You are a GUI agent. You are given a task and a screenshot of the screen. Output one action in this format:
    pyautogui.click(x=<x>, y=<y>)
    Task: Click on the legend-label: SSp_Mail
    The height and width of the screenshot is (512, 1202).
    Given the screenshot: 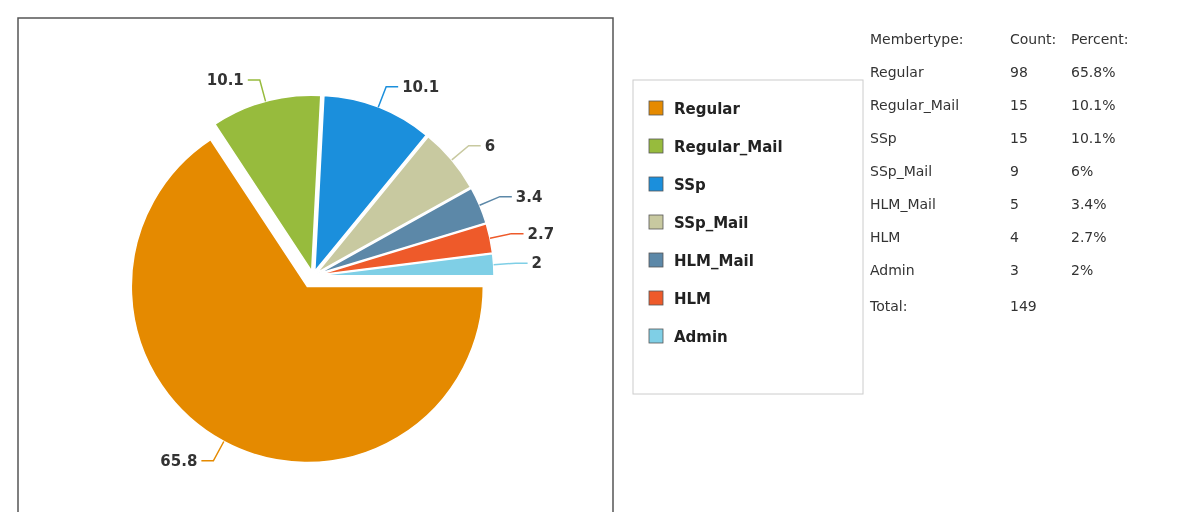 What is the action you would take?
    pyautogui.click(x=711, y=223)
    